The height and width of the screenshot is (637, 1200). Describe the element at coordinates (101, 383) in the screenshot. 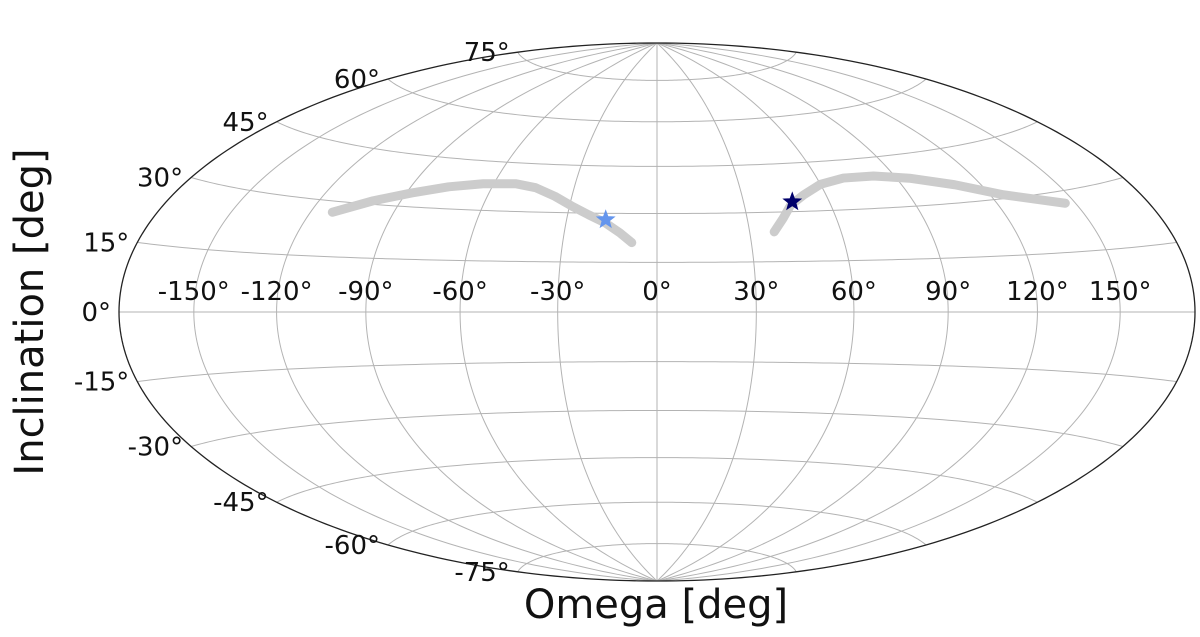

I see `y-tick-label: -15°` at that location.